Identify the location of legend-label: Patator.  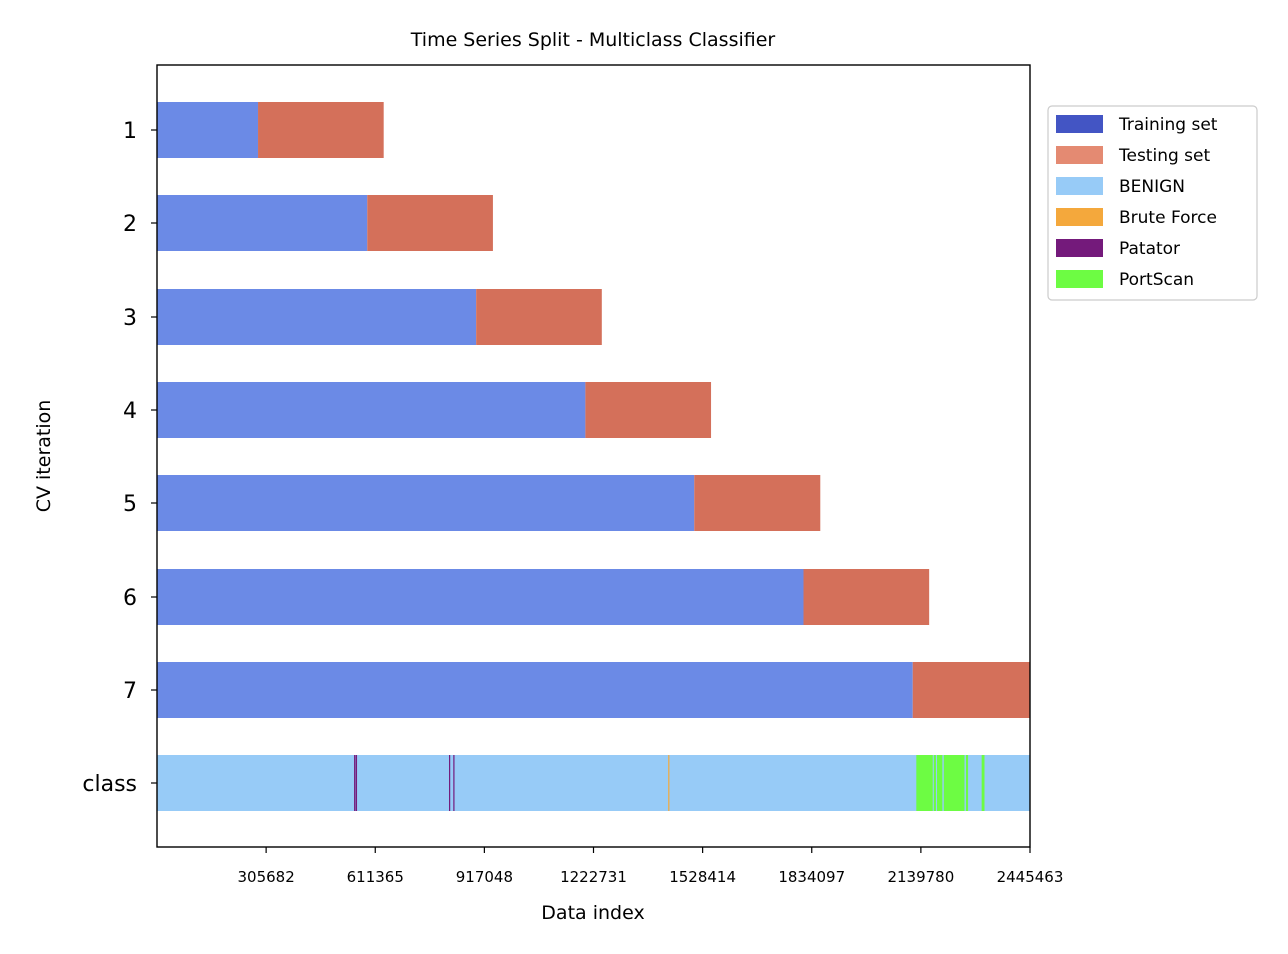
(1149, 249).